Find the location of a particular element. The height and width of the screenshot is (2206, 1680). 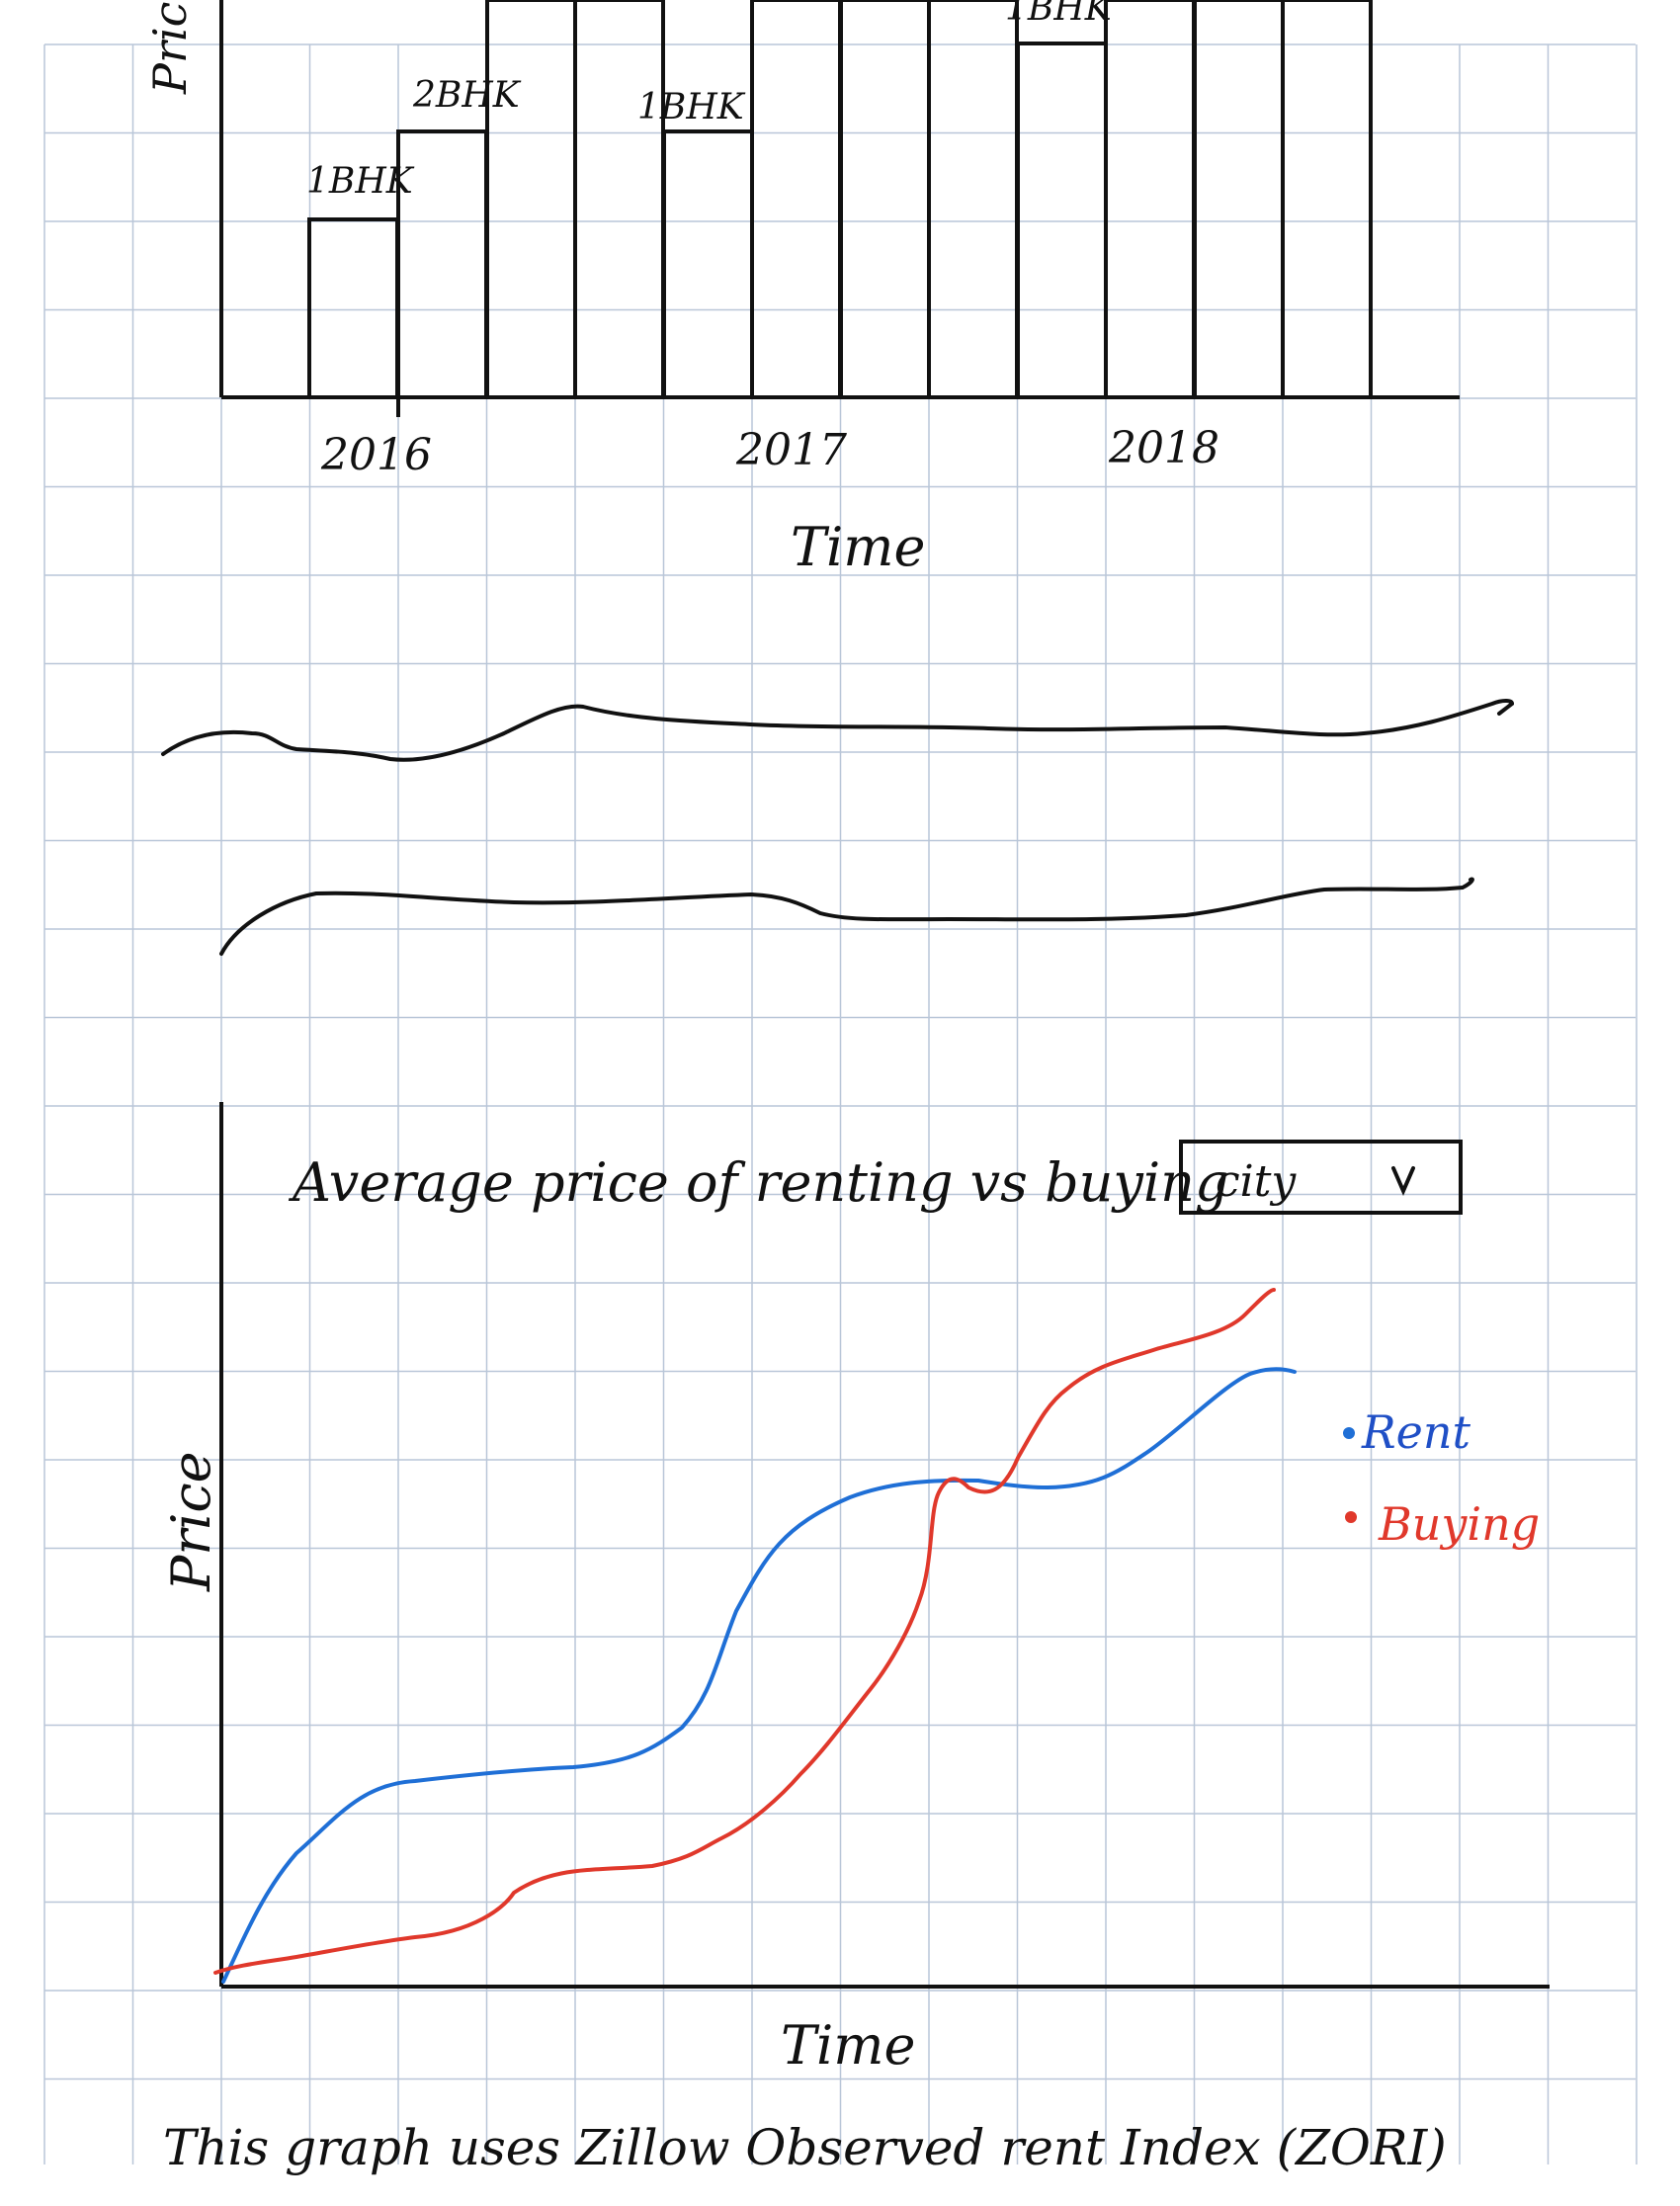

x-tick-label-2018: 2018 is located at coordinates (1163, 448).